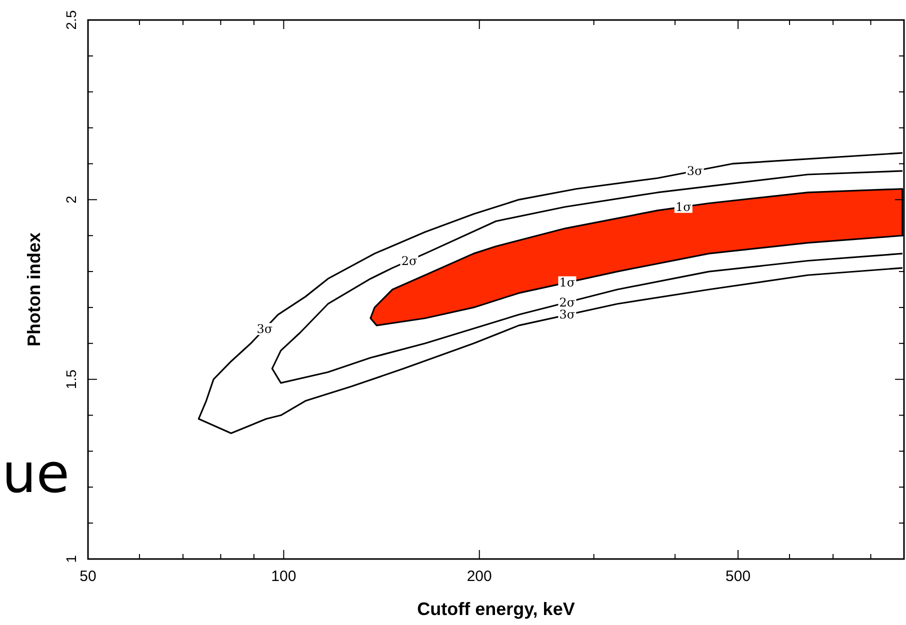 This screenshot has height=625, width=906. I want to click on x-tick-label: 50, so click(88, 576).